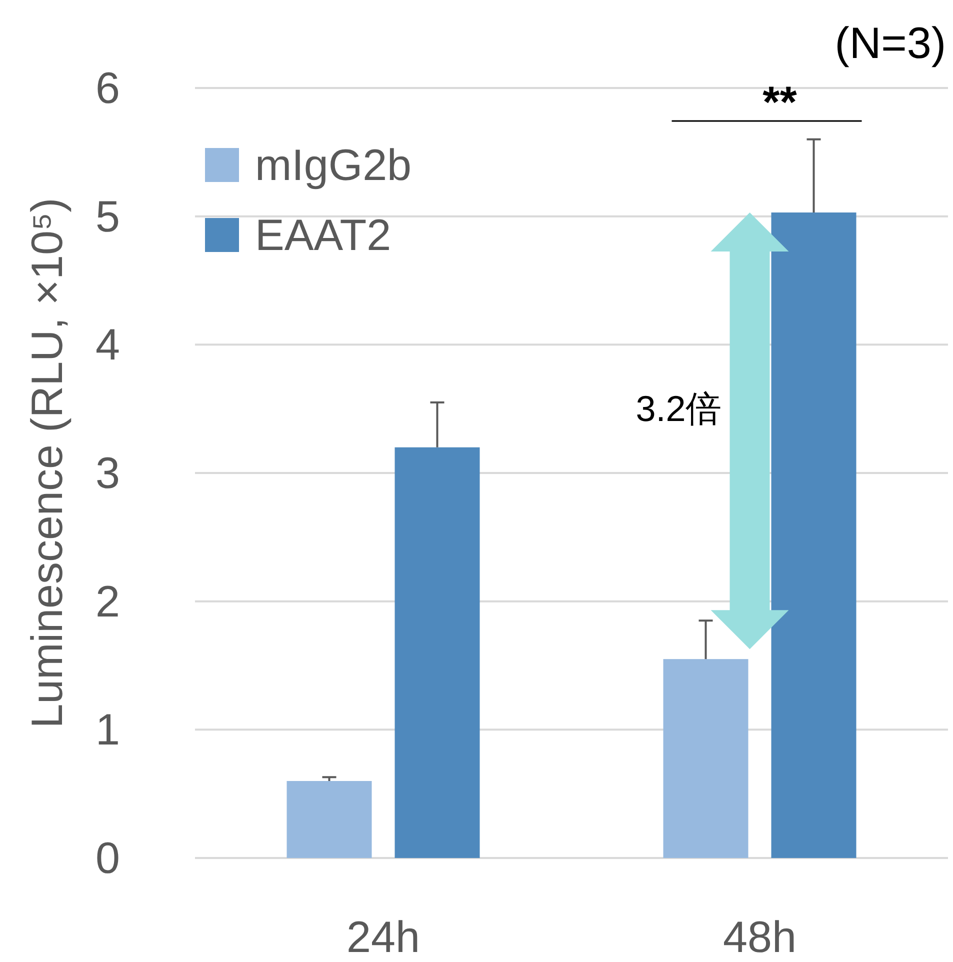  I want to click on y-tick-label: 4, so click(108, 345).